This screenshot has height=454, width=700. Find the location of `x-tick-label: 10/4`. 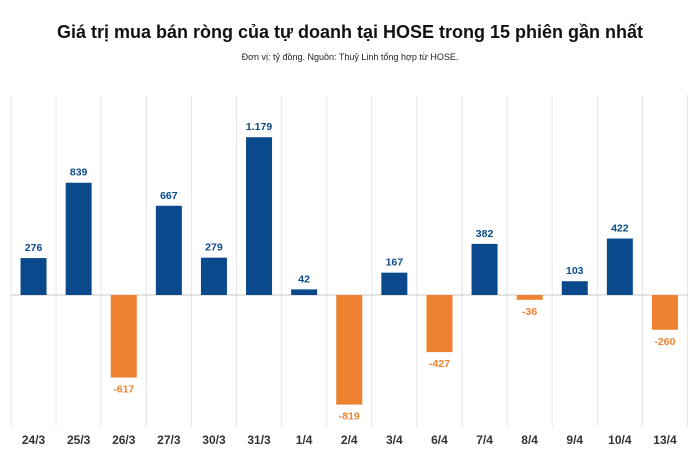

x-tick-label: 10/4 is located at coordinates (620, 440).